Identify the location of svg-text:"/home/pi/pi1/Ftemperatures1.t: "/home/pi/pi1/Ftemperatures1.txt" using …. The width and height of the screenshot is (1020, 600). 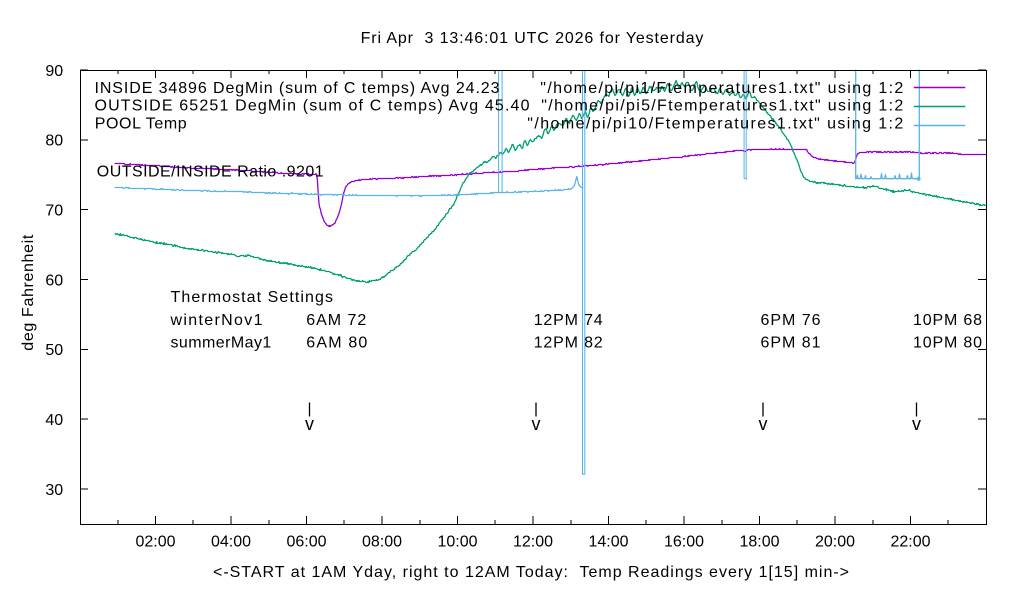
(721, 88).